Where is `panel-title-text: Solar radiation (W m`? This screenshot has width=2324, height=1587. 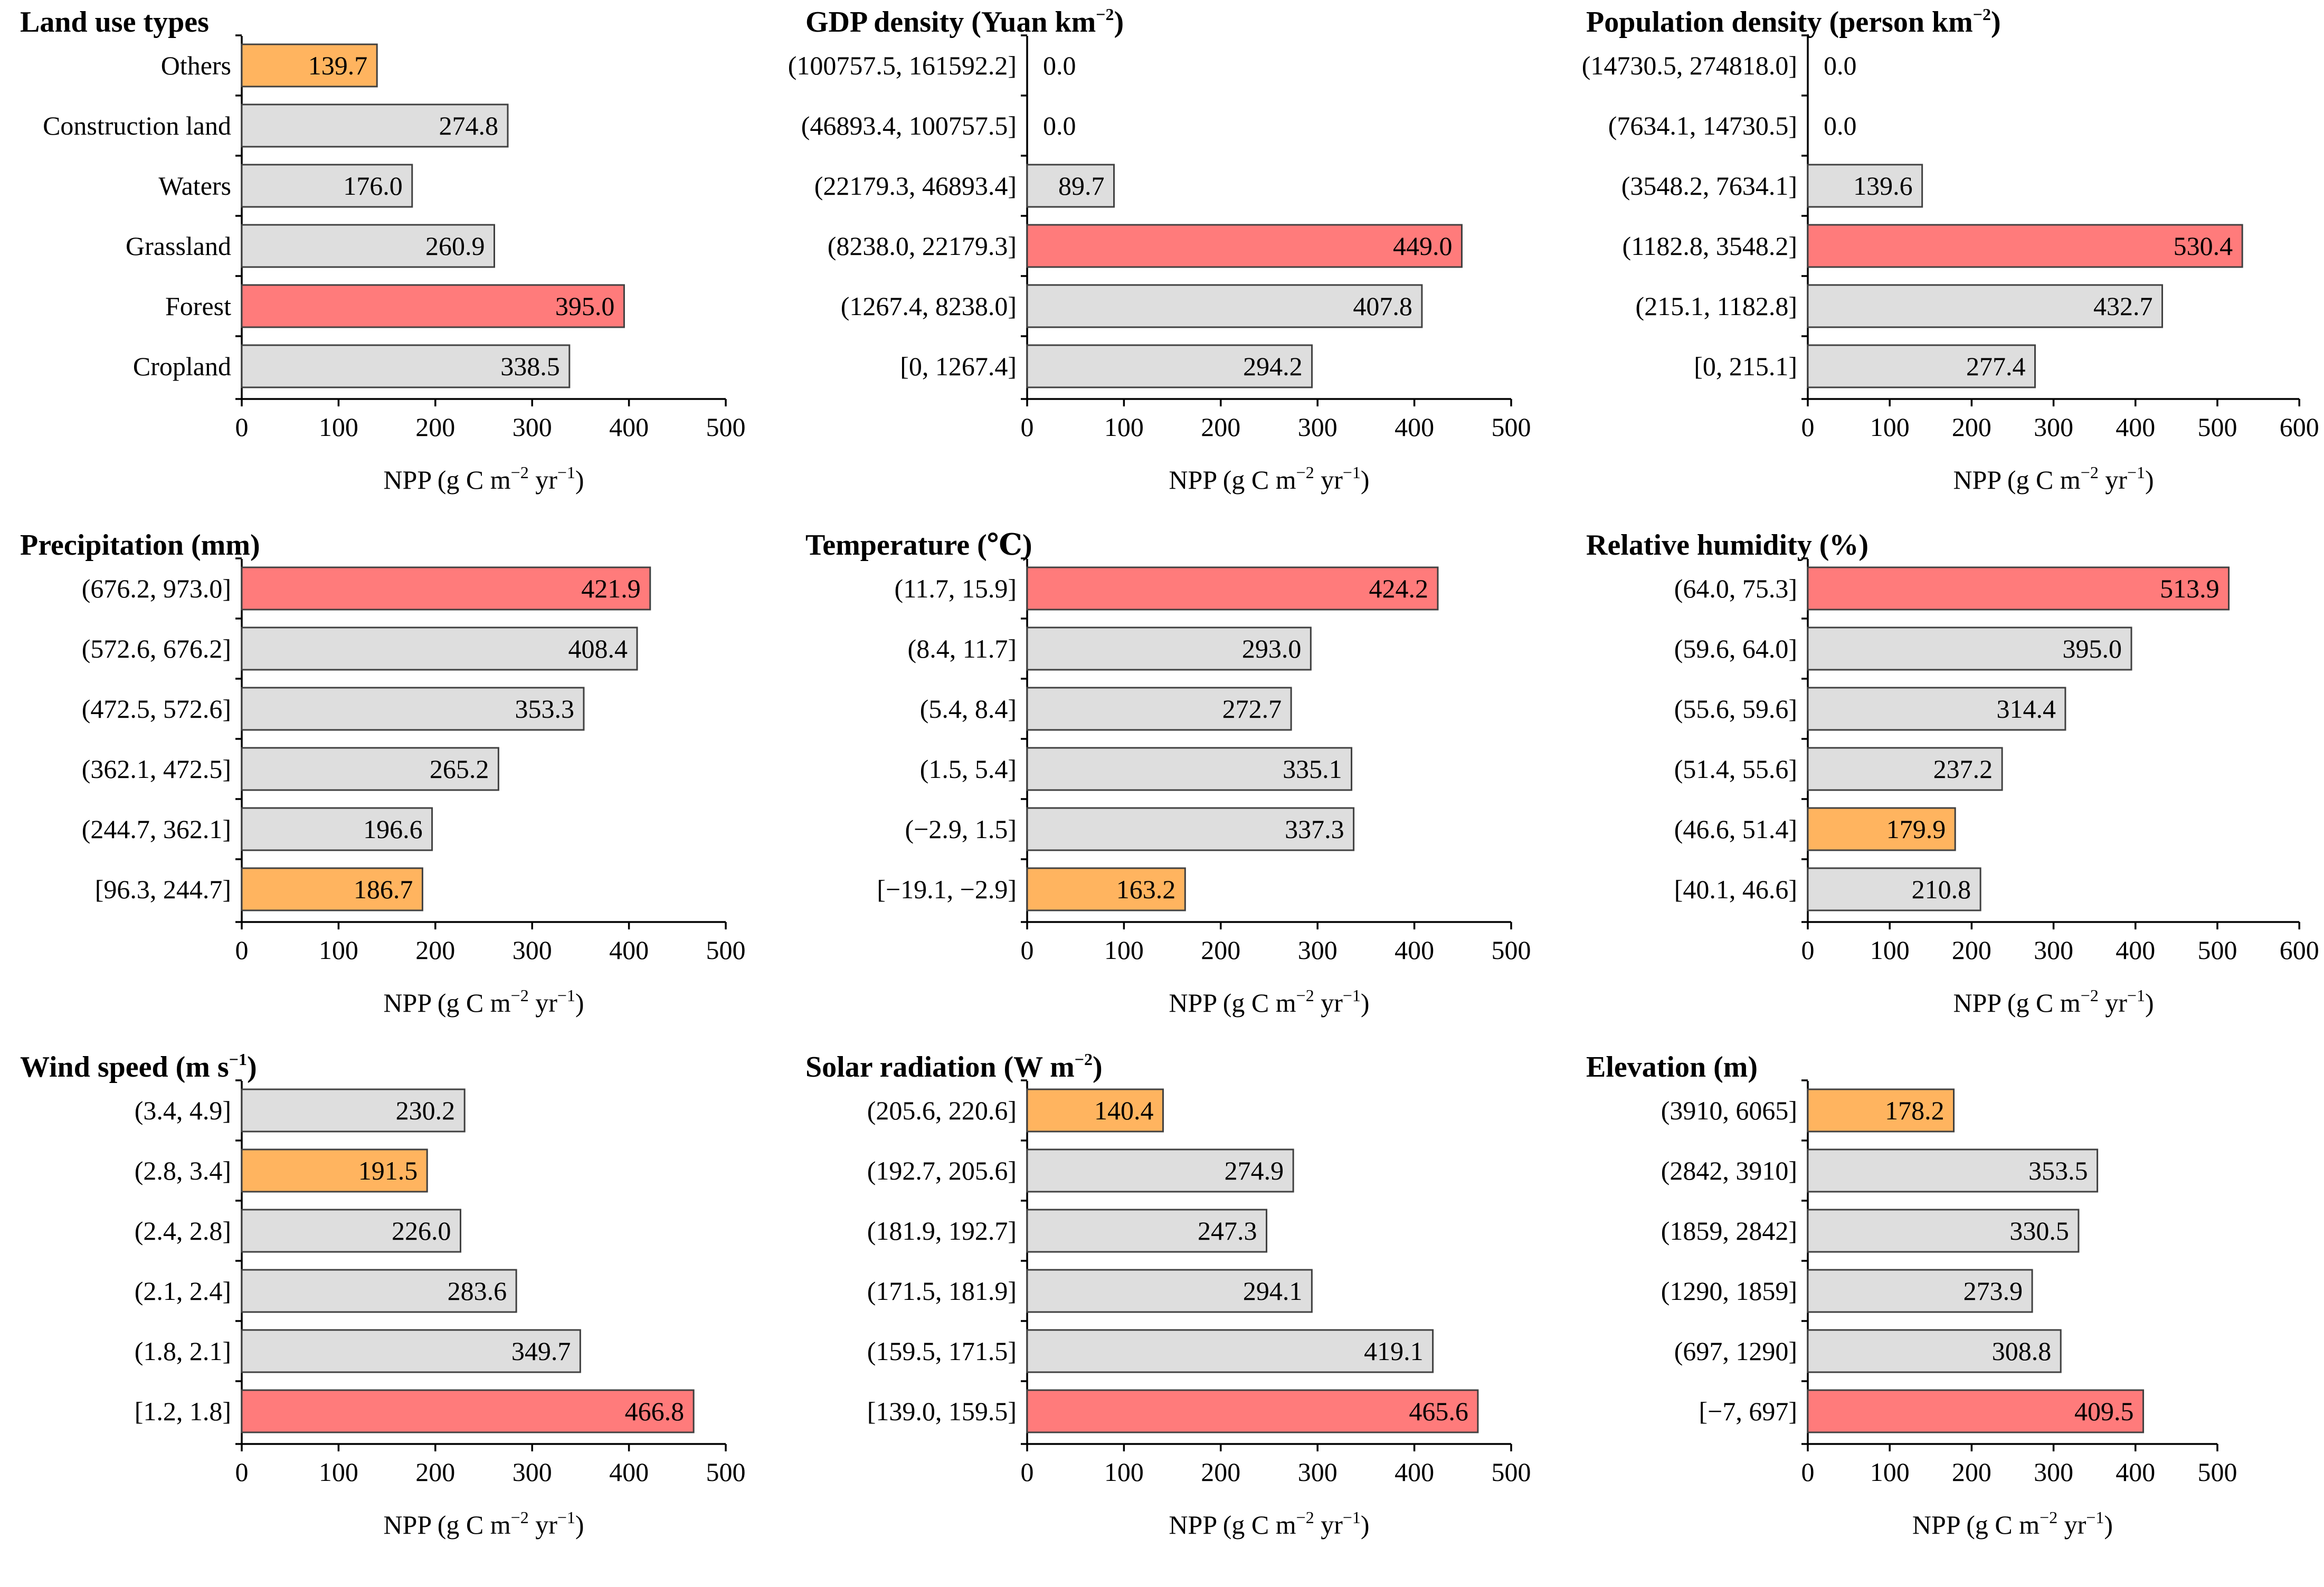
panel-title-text: Solar radiation (W m is located at coordinates (940, 1067).